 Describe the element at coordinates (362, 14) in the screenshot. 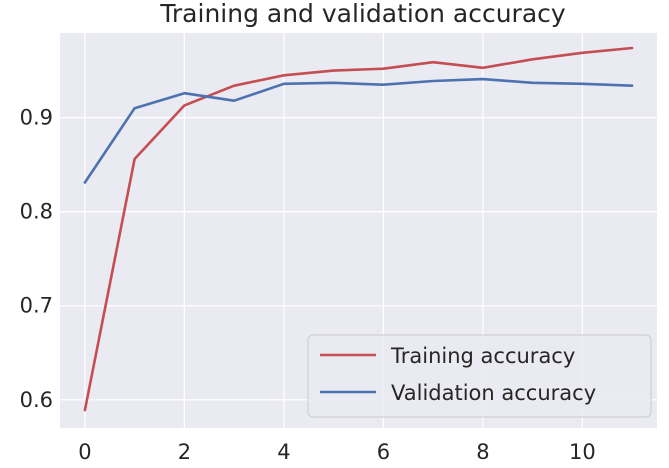

I see `chart-title: Training and validation accuracy` at that location.